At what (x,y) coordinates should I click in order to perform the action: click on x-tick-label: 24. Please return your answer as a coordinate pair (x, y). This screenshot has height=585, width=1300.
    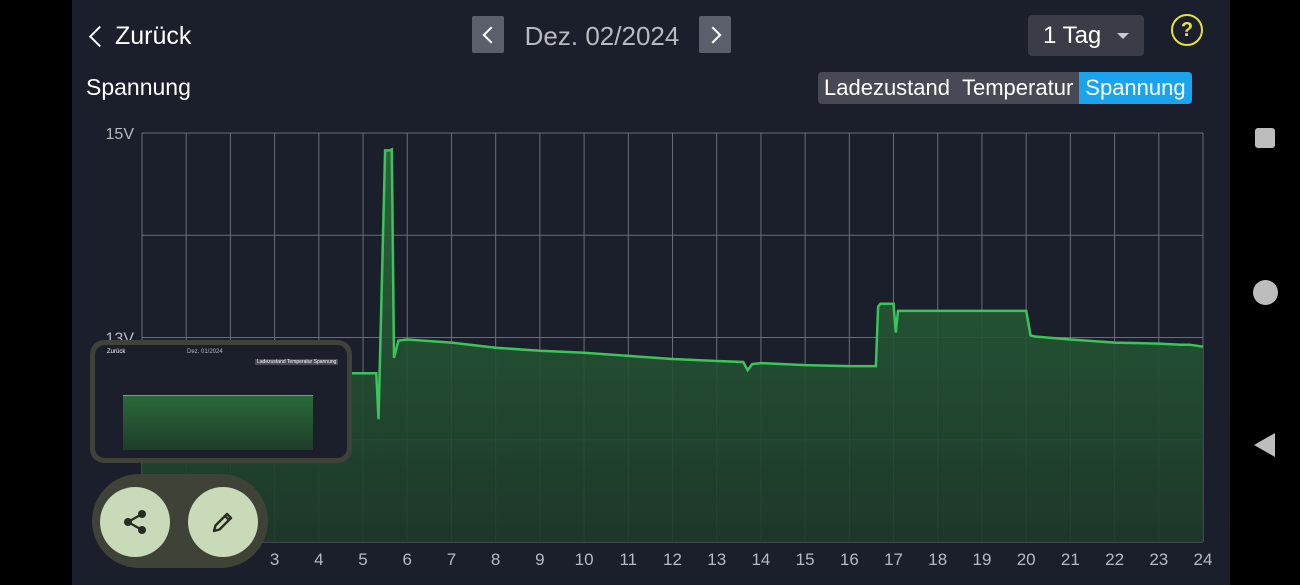
    Looking at the image, I should click on (1203, 559).